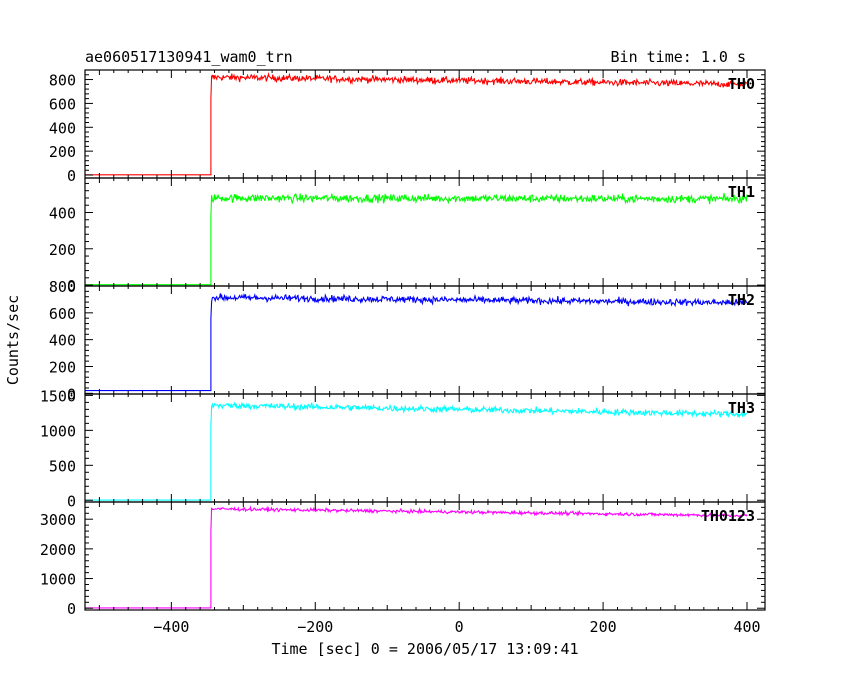  What do you see at coordinates (728, 516) in the screenshot?
I see `series-label-th0123: TH0123` at bounding box center [728, 516].